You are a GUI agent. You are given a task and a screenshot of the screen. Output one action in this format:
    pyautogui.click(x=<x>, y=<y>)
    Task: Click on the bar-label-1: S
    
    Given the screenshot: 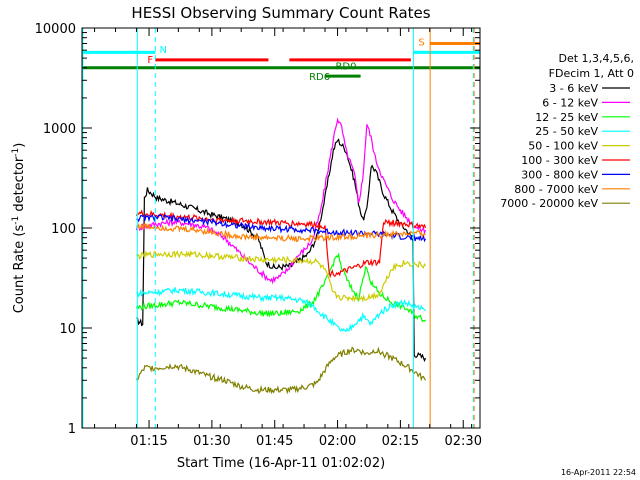 What is the action you would take?
    pyautogui.click(x=421, y=43)
    